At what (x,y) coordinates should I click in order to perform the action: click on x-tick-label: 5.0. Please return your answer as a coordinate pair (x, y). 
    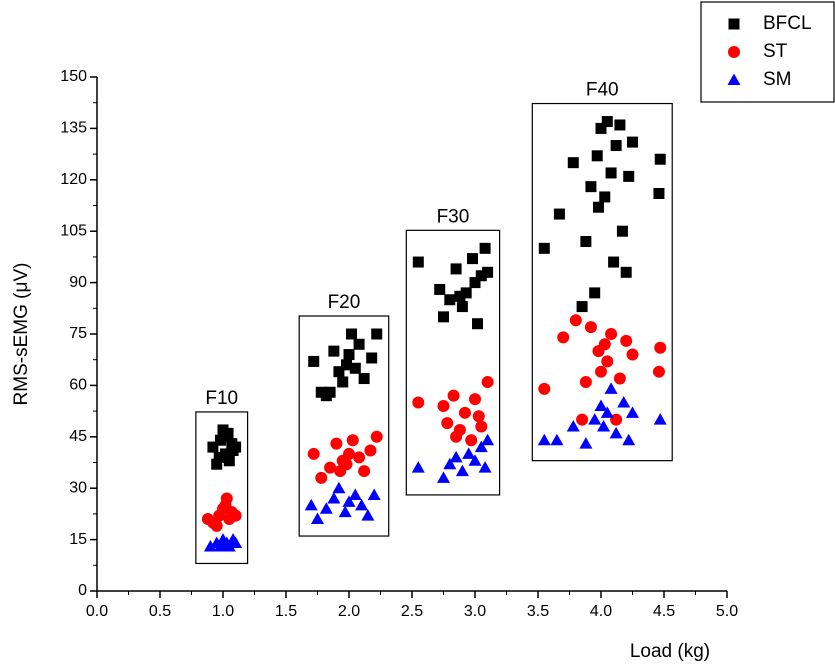
    Looking at the image, I should click on (727, 611).